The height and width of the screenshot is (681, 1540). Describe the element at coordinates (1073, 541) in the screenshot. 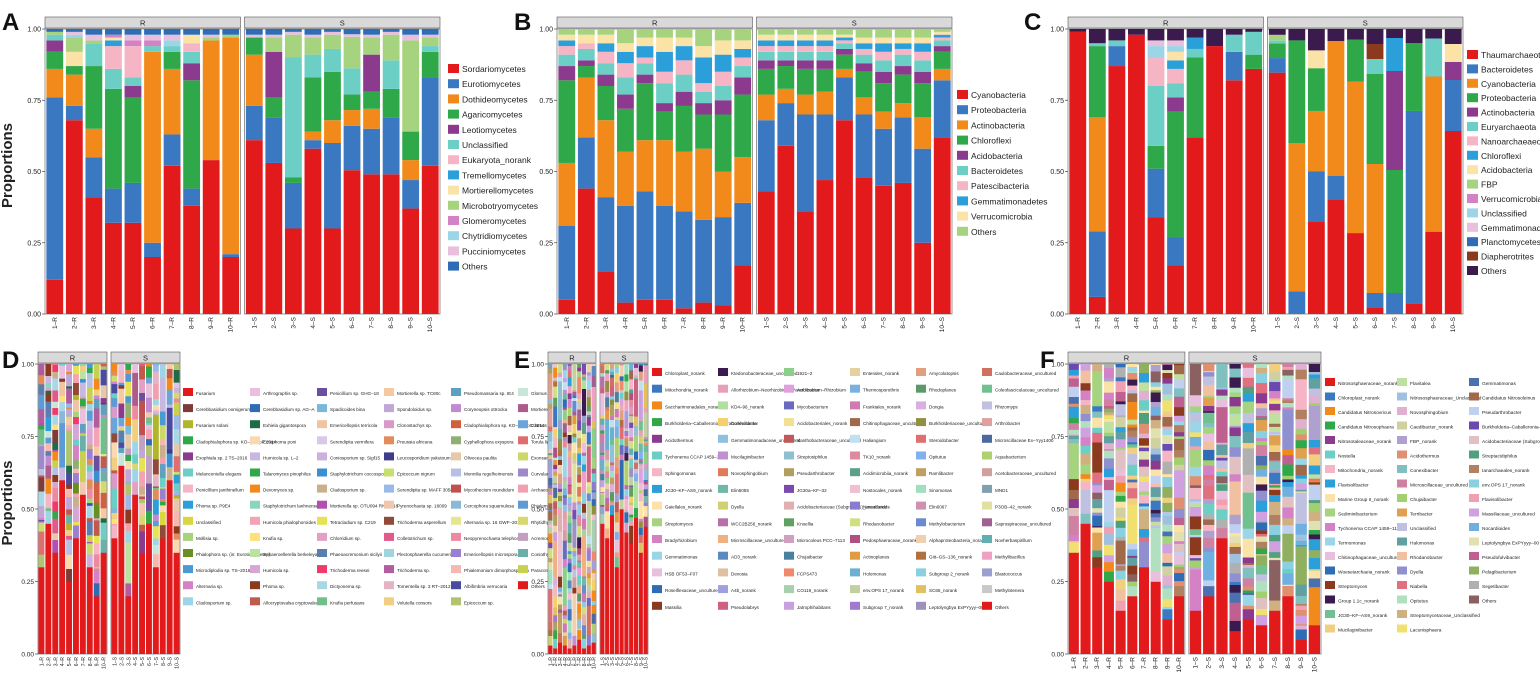

I see `bar-segment-mucilaginibacter` at that location.